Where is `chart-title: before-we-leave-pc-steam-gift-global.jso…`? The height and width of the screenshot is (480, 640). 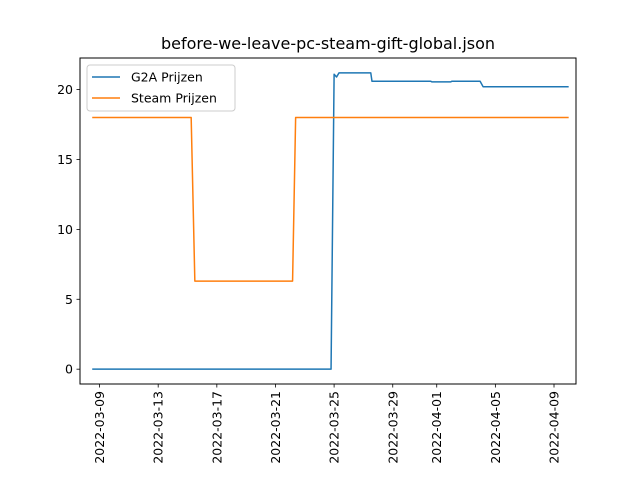
chart-title: before-we-leave-pc-steam-gift-global.jso… is located at coordinates (328, 43).